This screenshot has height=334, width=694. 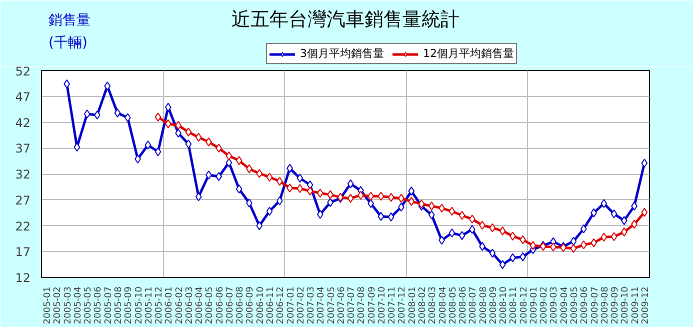 What do you see at coordinates (261, 305) in the screenshot?
I see `x-tick-label: 2006-10` at bounding box center [261, 305].